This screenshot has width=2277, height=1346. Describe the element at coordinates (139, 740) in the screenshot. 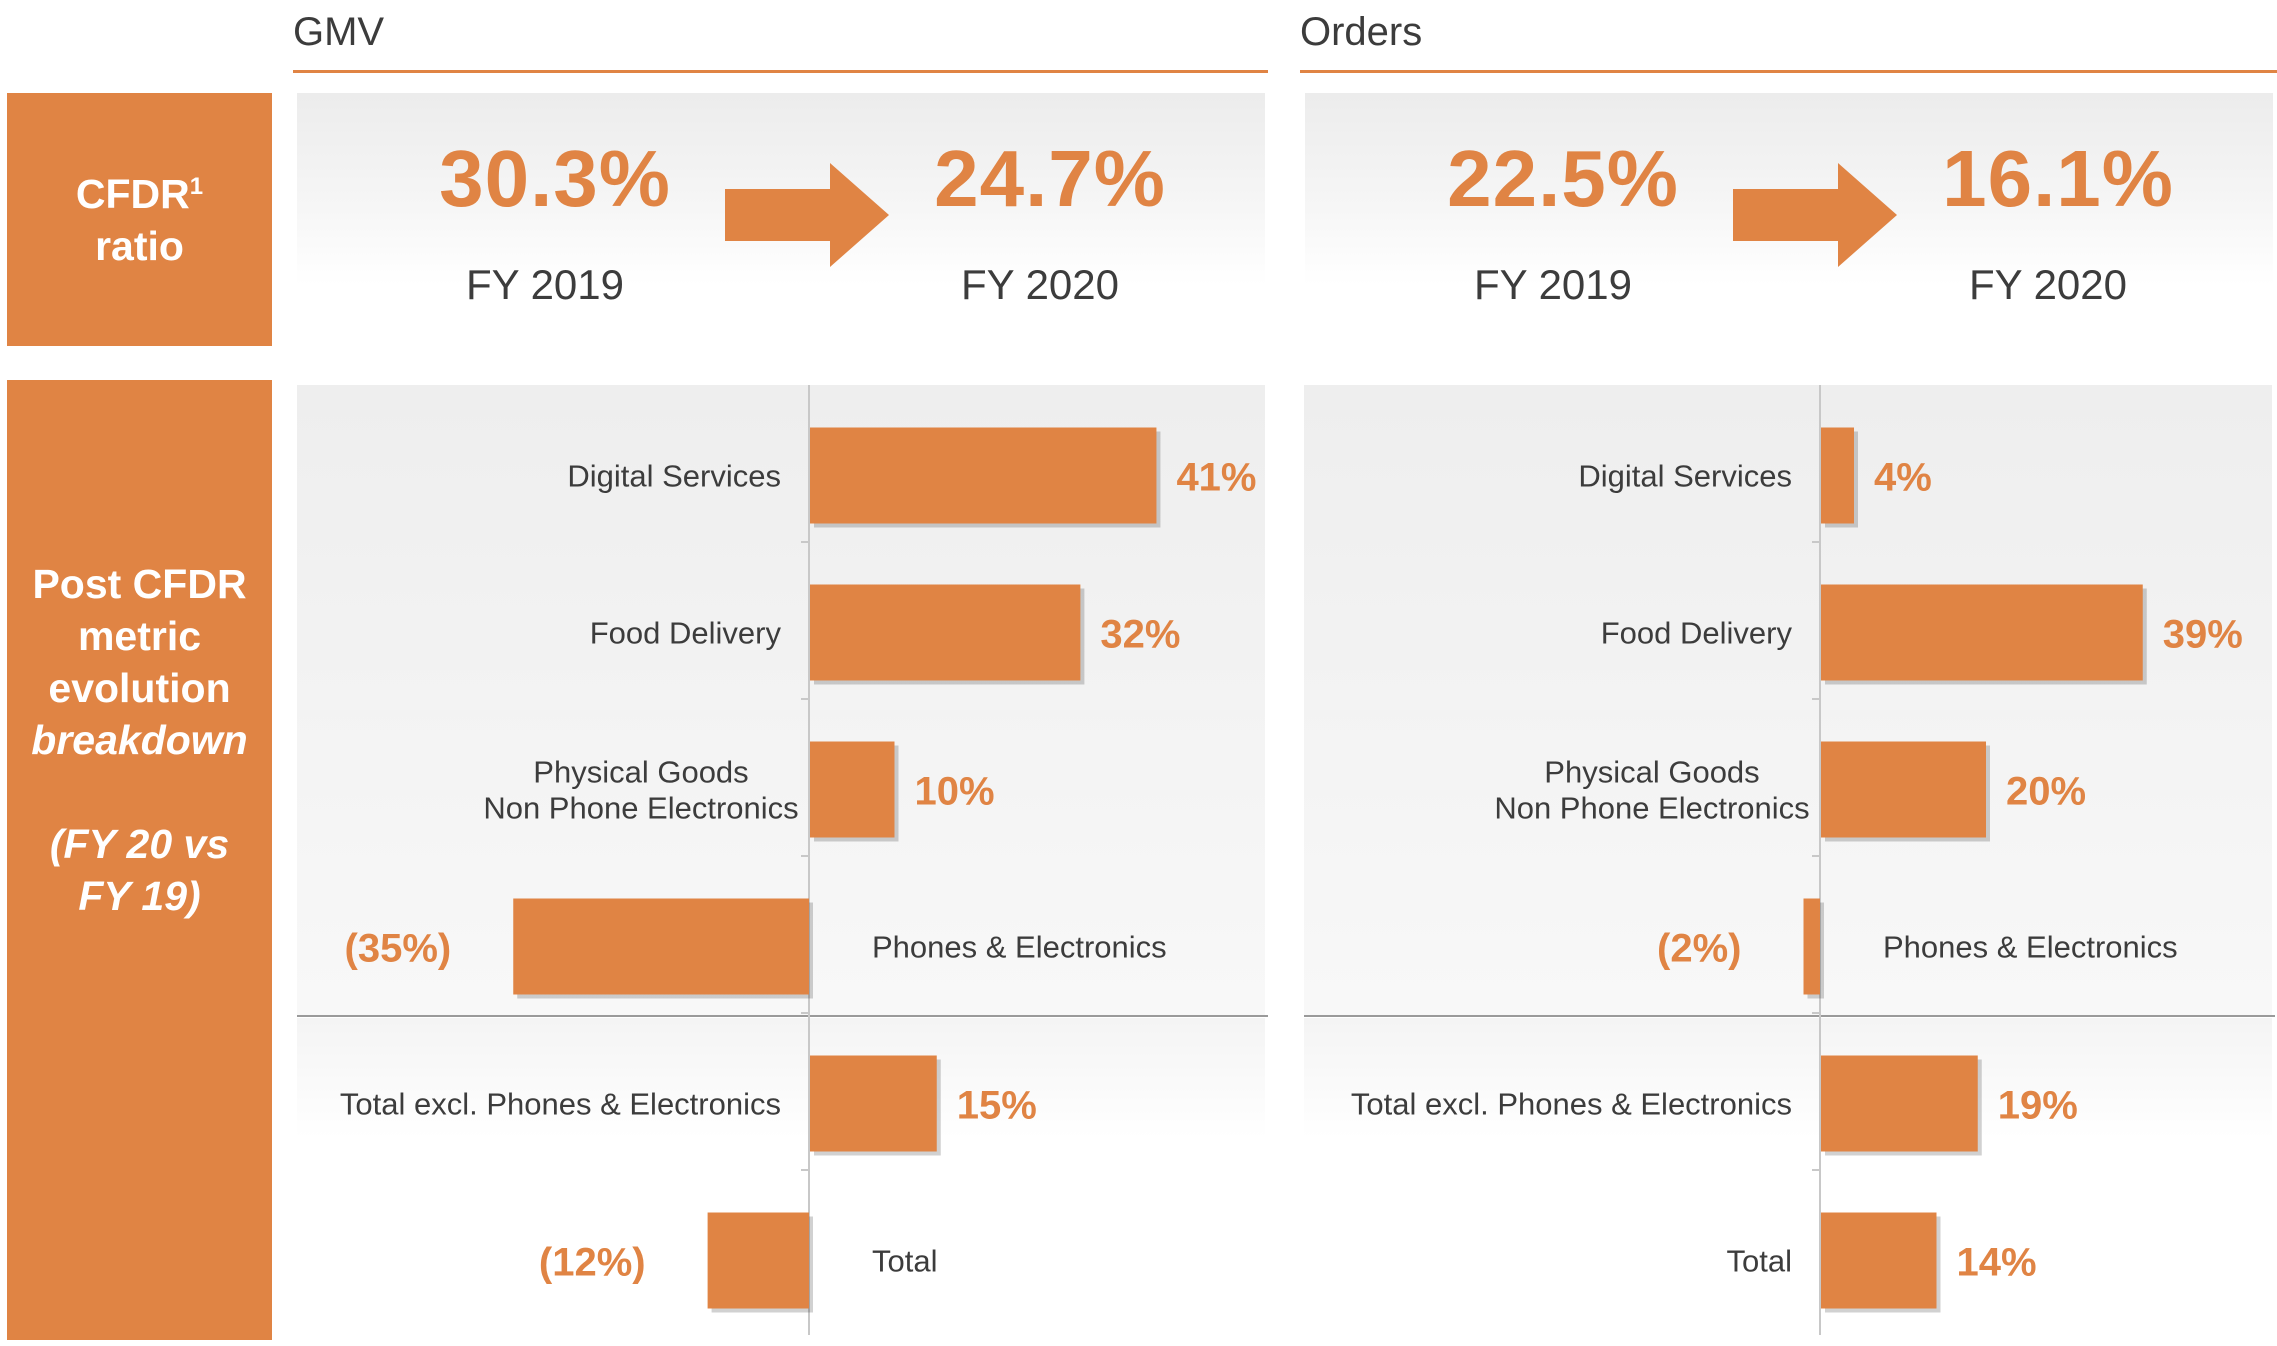

I see `post-cfdr-line4: breakdown` at that location.